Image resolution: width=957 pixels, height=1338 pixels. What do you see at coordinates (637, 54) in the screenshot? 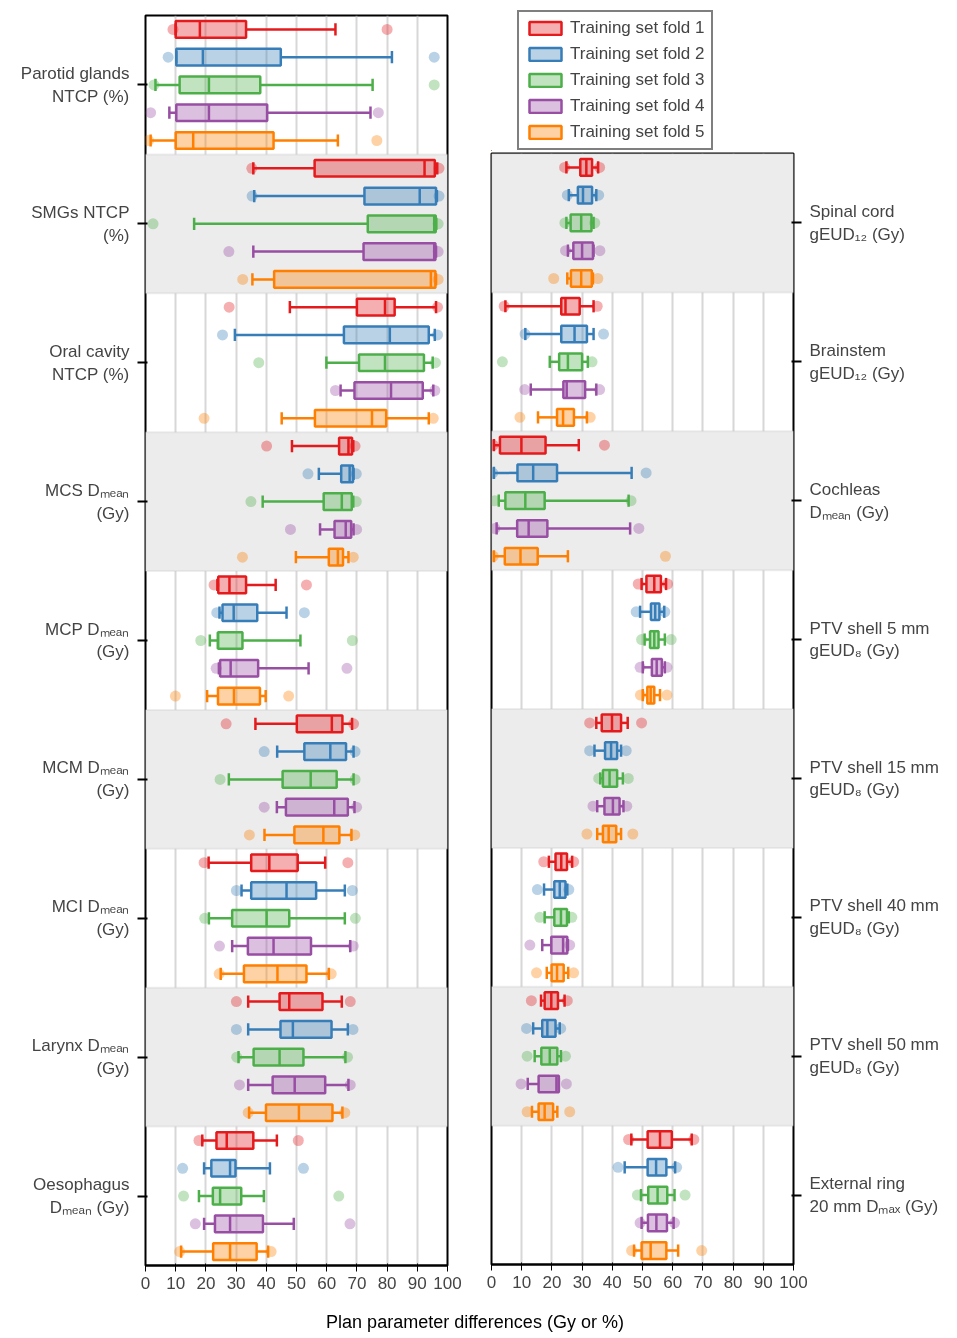
I see `legend-label: Training set fold 2` at bounding box center [637, 54].